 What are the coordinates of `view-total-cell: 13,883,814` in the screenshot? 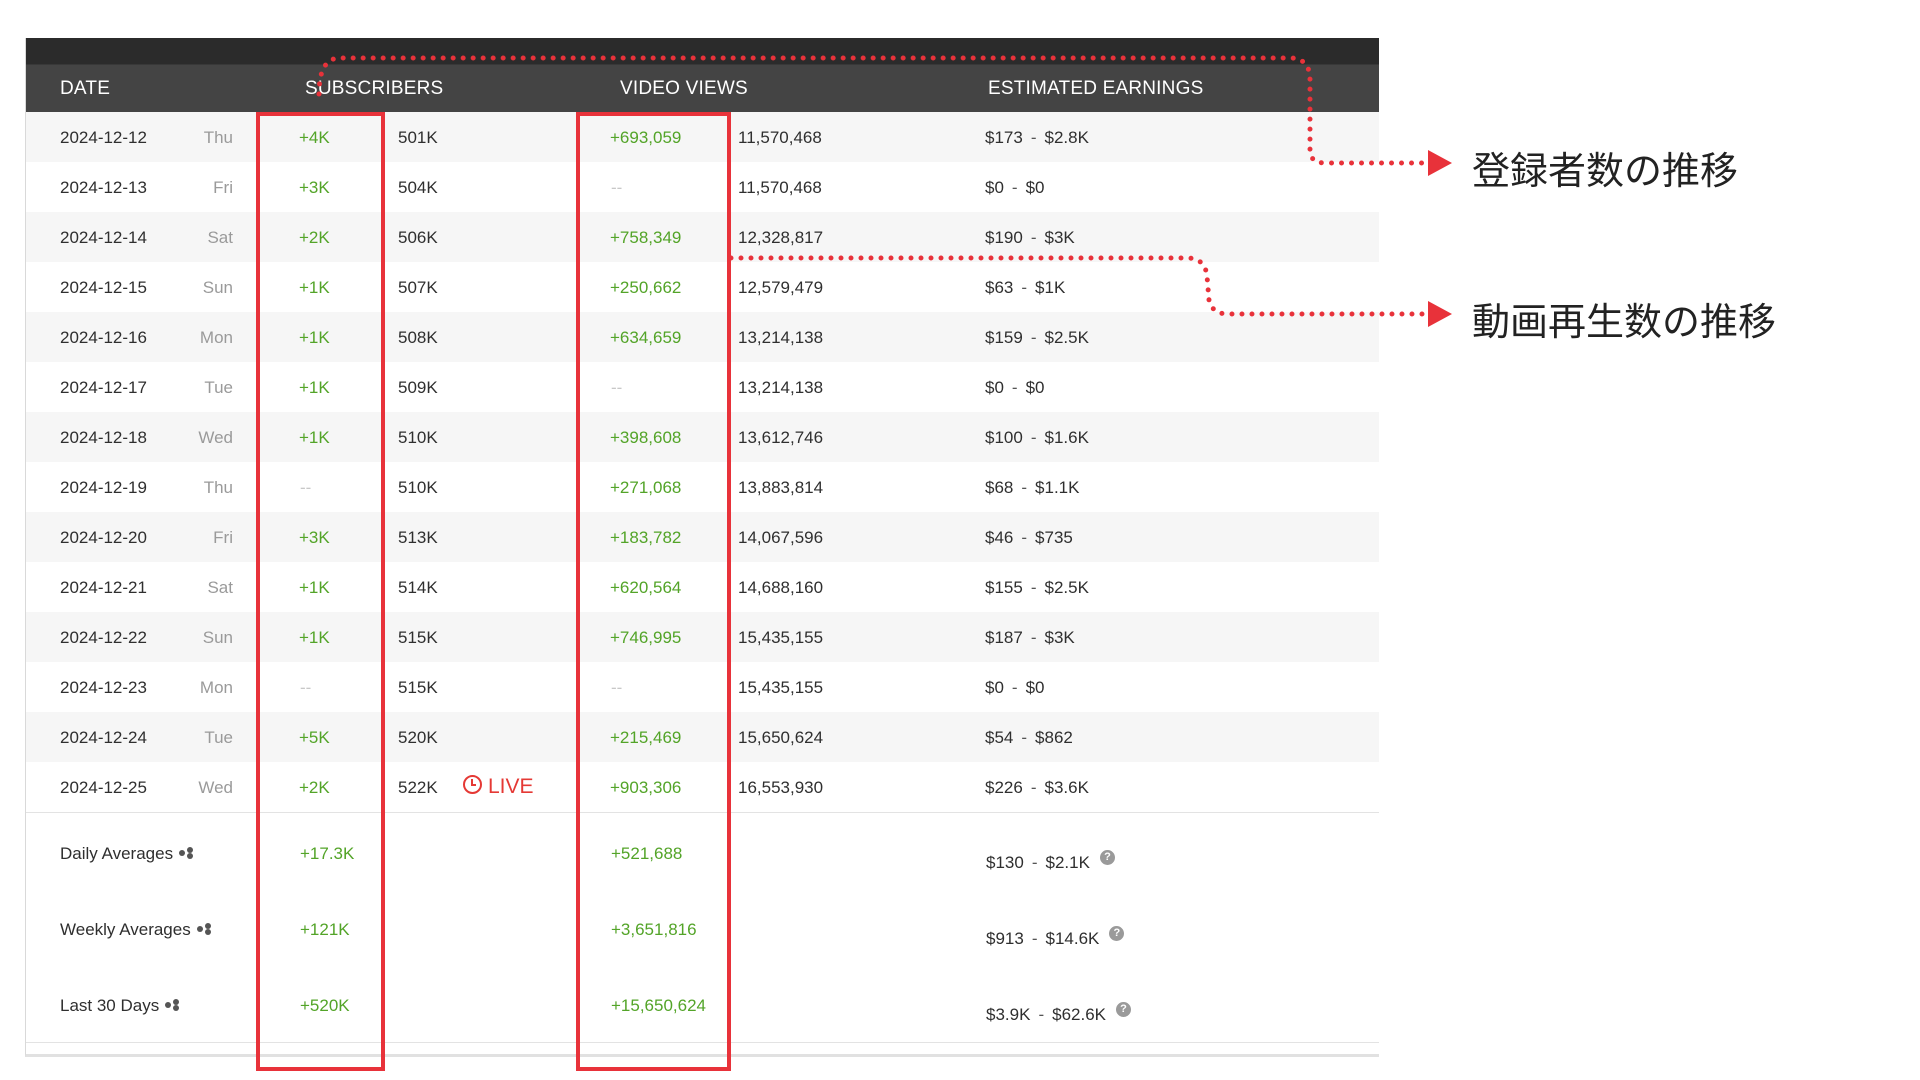 It's located at (781, 487).